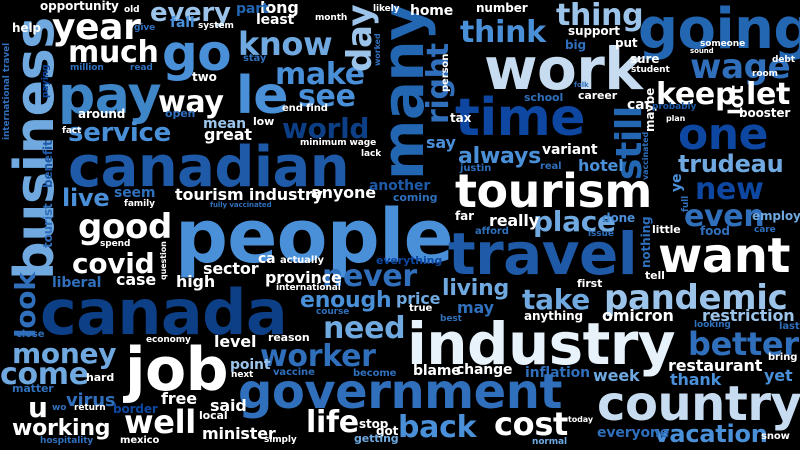 The height and width of the screenshot is (450, 800). Describe the element at coordinates (326, 128) in the screenshot. I see `word-world: world` at that location.